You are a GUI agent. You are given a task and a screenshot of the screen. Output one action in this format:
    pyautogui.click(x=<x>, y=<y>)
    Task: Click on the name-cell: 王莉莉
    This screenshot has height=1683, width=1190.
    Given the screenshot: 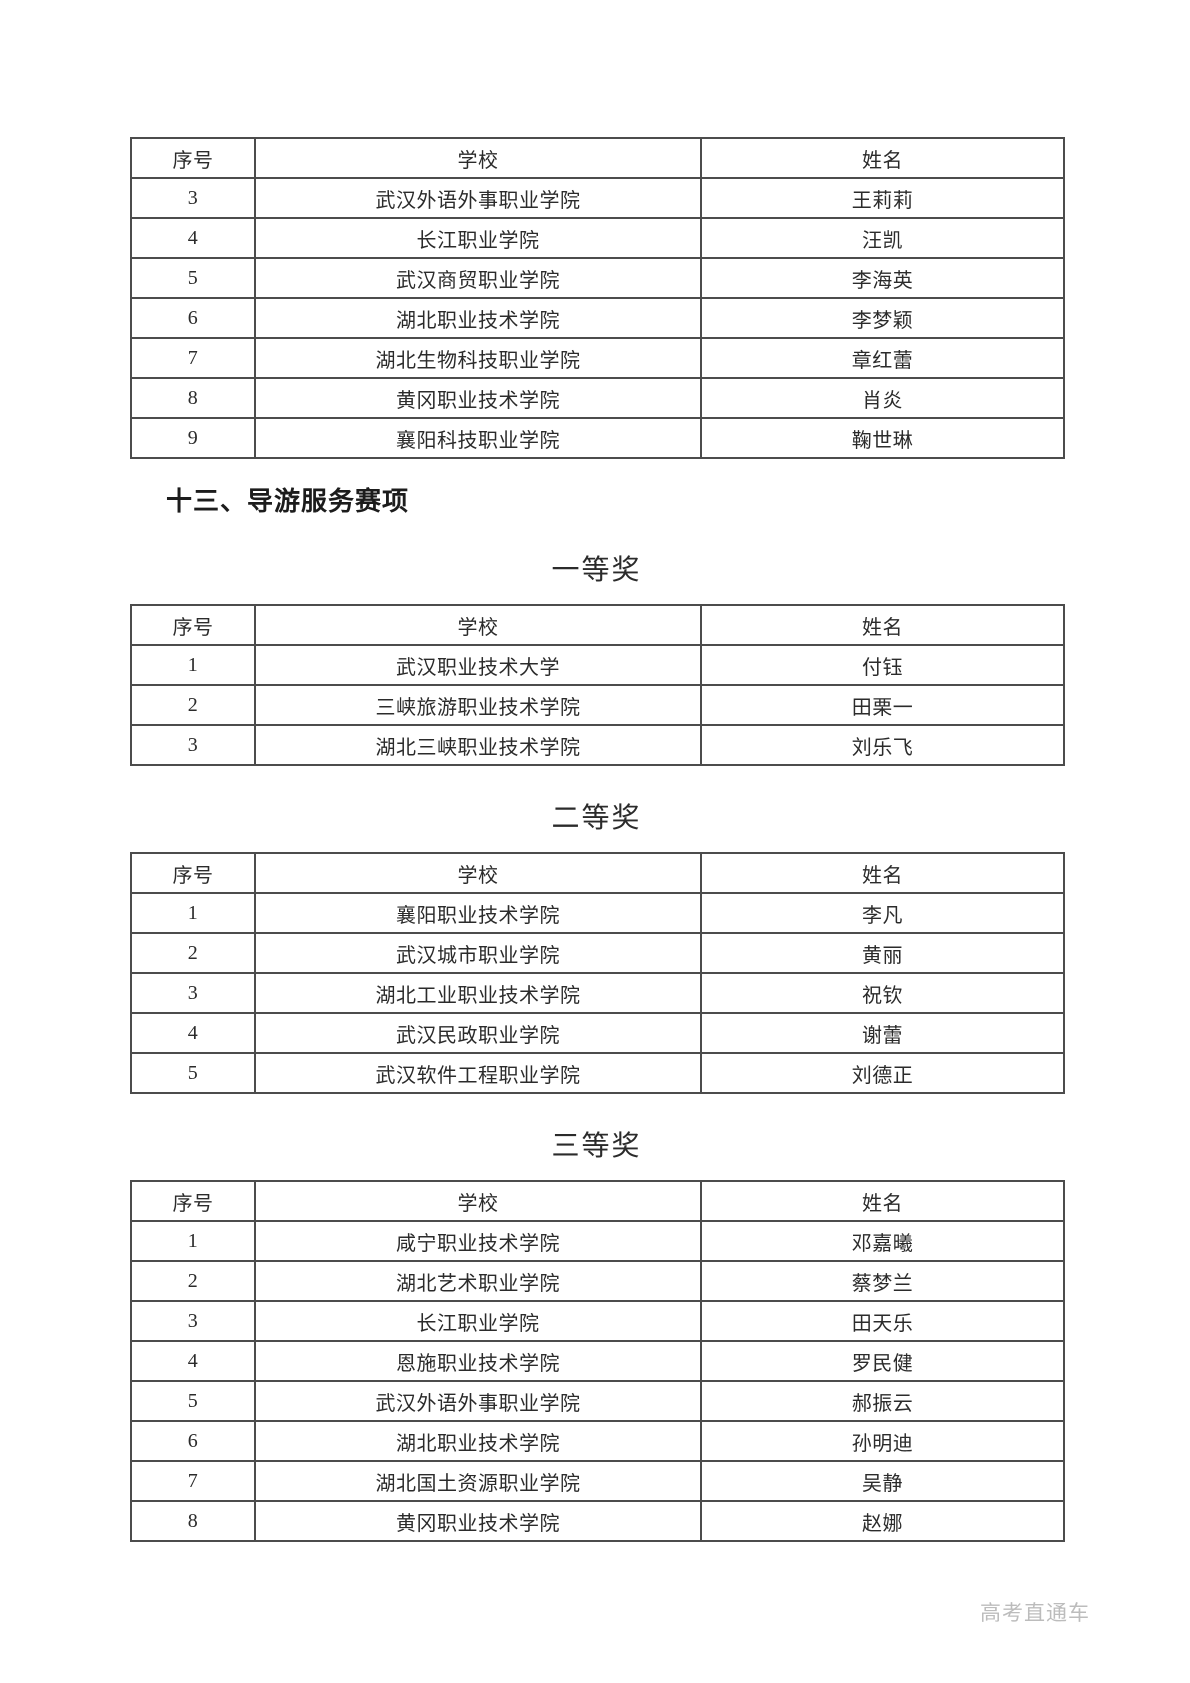 What is the action you would take?
    pyautogui.click(x=882, y=198)
    